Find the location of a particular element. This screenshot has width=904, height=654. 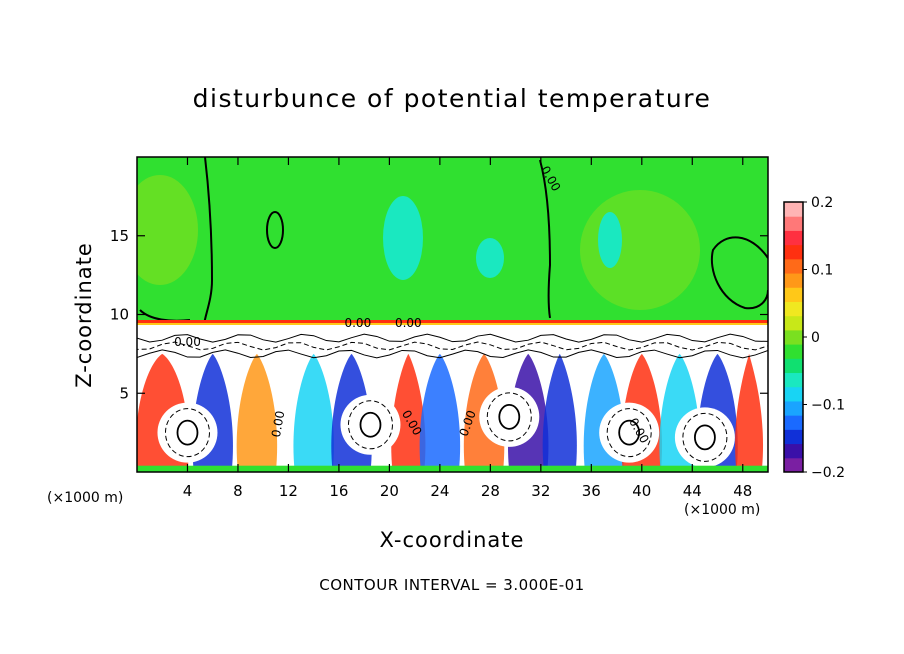

x-tick-label: 36 is located at coordinates (591, 491).